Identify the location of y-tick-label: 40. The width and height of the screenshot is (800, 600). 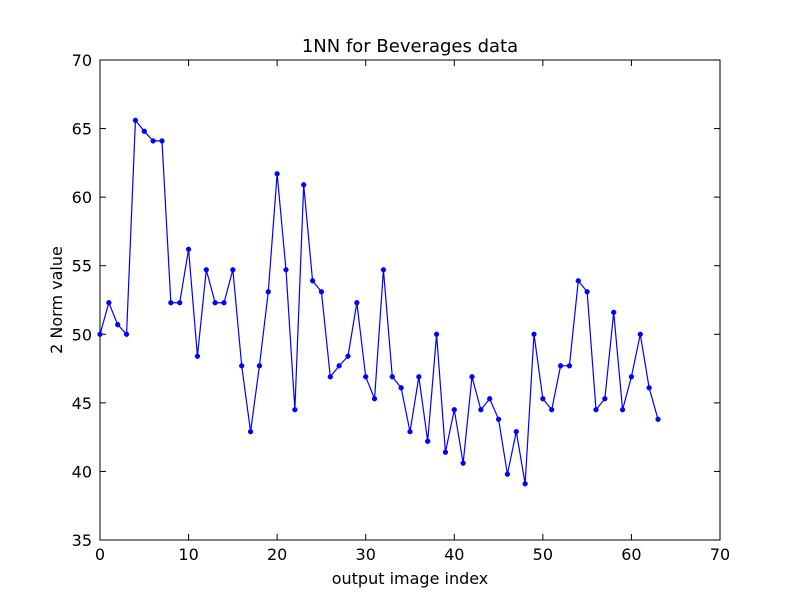
(82, 471).